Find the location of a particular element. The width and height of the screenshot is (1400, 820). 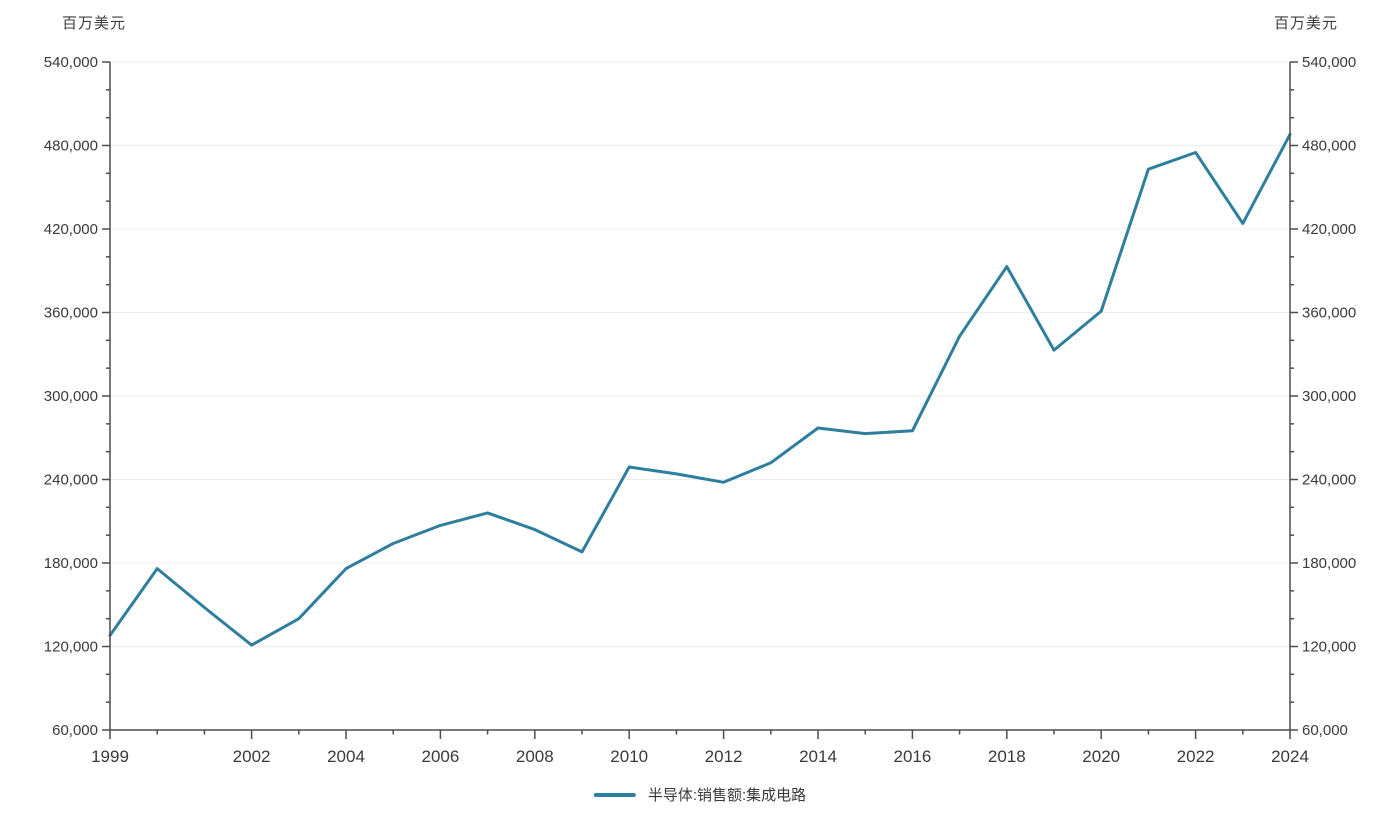

x-axis-tick-label: 2004 is located at coordinates (346, 756).